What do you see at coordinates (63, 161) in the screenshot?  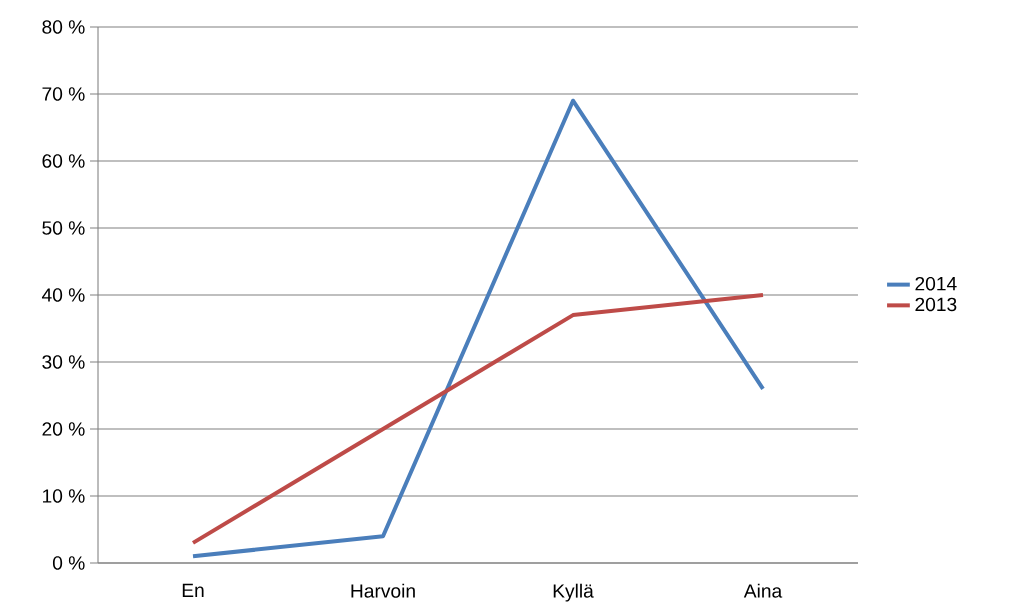 I see `y-tick-label: 60 %` at bounding box center [63, 161].